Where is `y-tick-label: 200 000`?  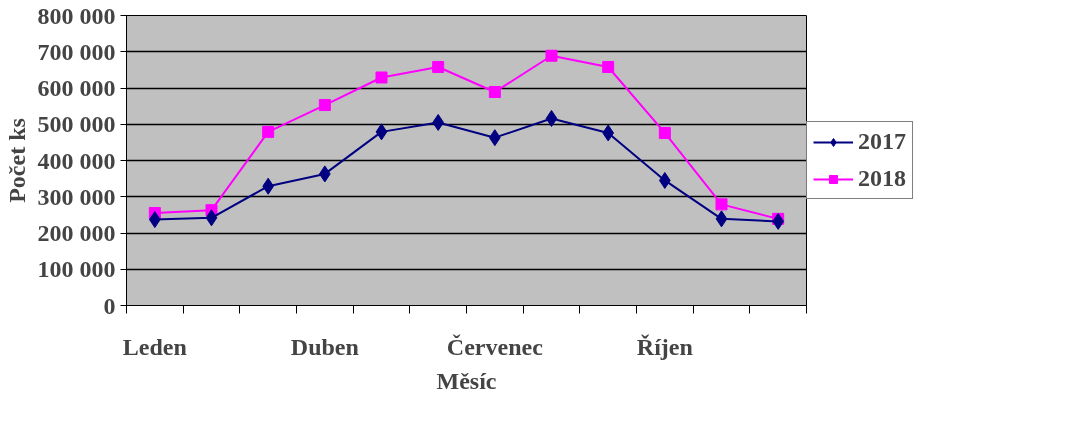
y-tick-label: 200 000 is located at coordinates (76, 233).